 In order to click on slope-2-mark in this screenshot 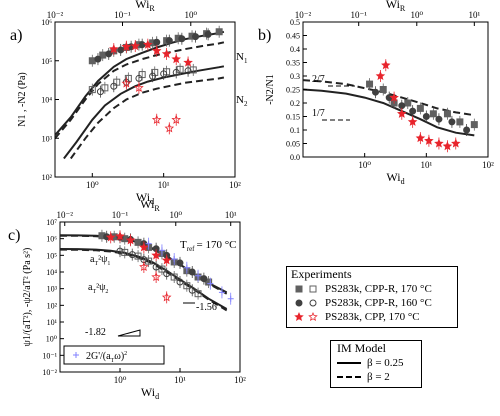, I will do `click(129, 333)`.